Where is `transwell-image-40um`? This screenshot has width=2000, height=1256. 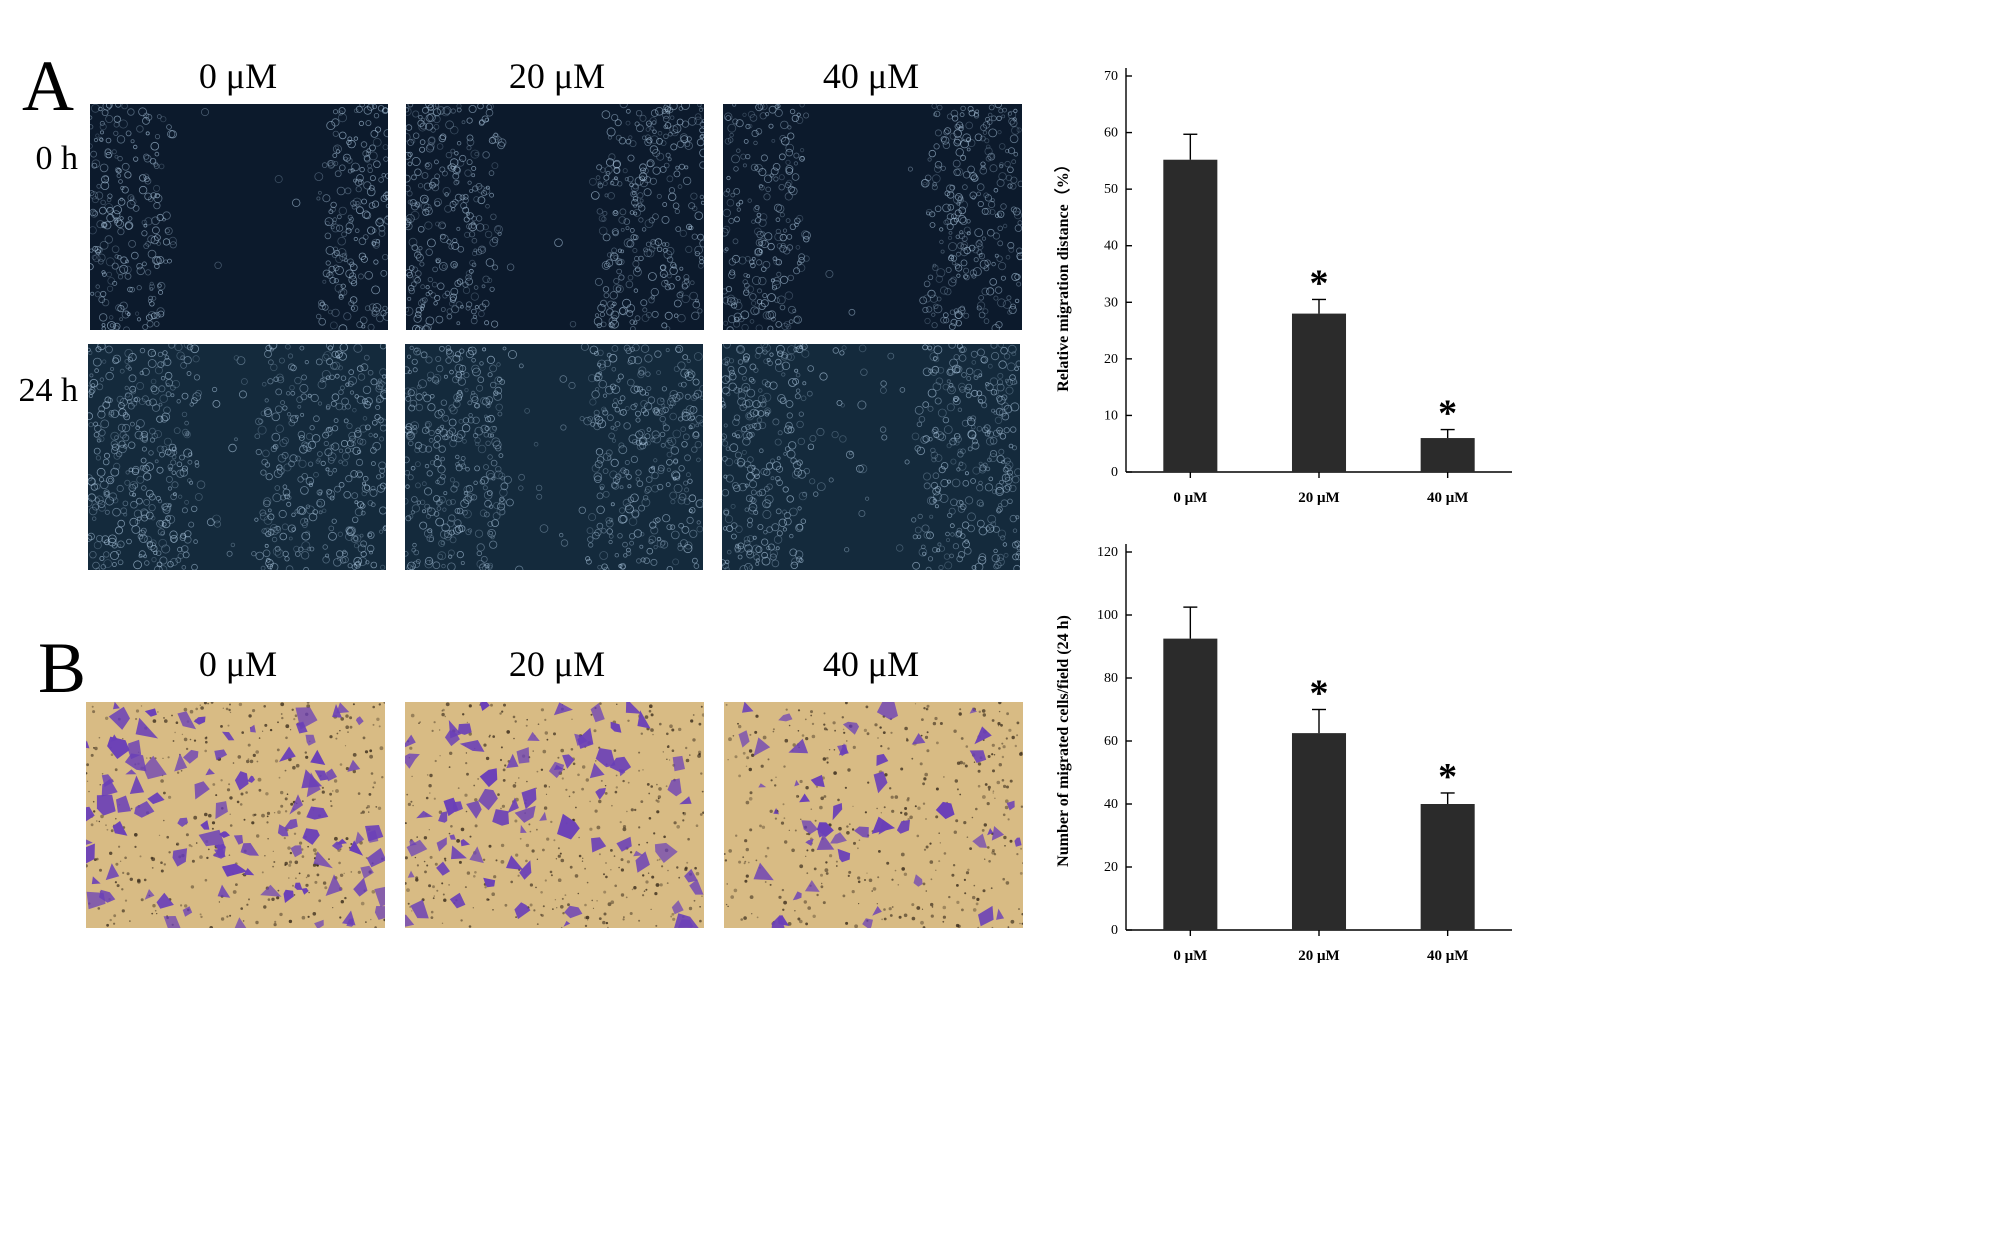 transwell-image-40um is located at coordinates (873, 815).